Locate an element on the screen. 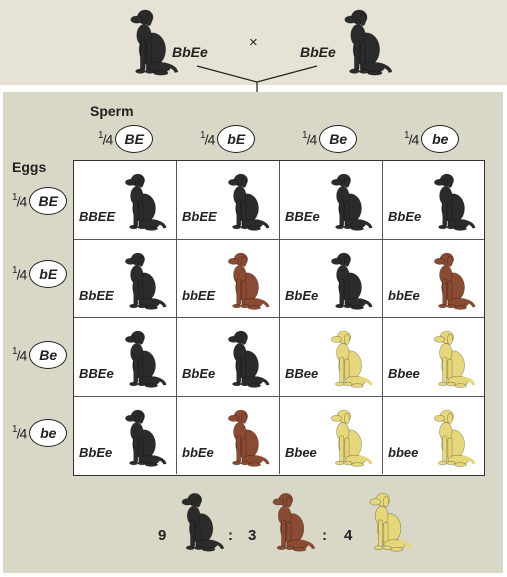  egg-gamete: 1/4 be is located at coordinates (40, 433).